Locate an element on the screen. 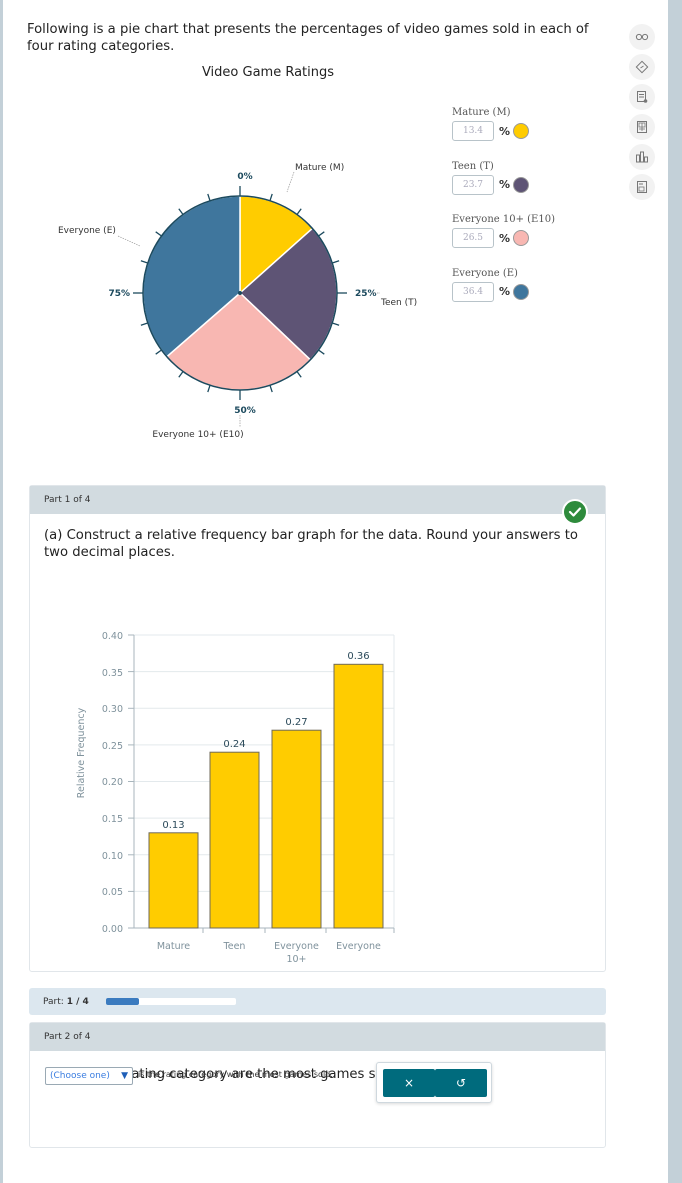  notes-icon is located at coordinates (642, 97).